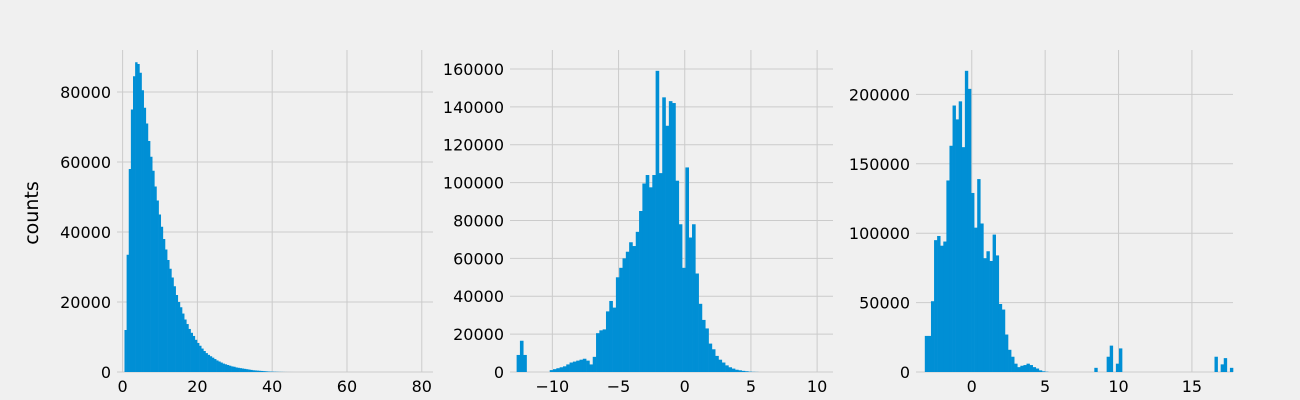 The image size is (1300, 400). I want to click on y-tick-label: 60000, so click(478, 258).